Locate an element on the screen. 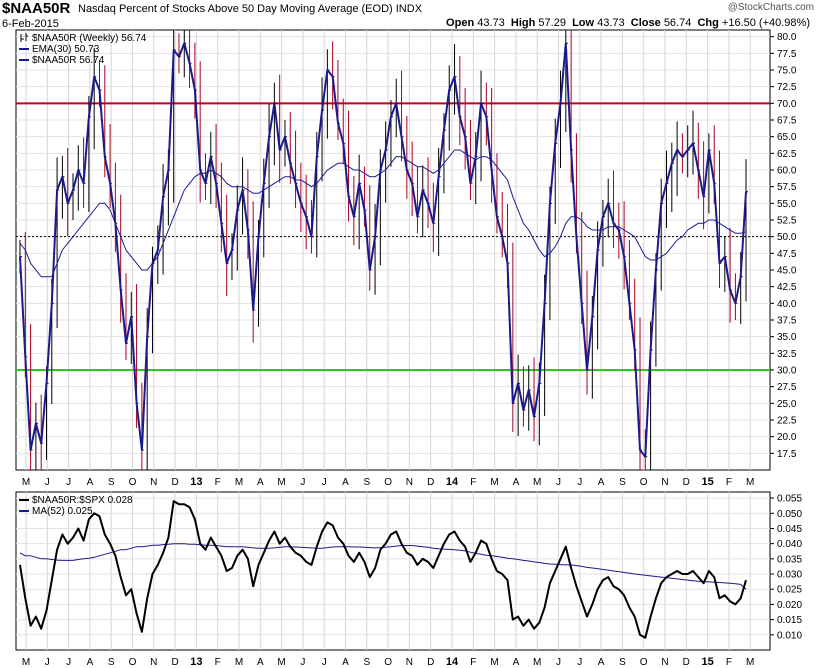  legend-entry: MA(52) 0.025 is located at coordinates (62, 511).